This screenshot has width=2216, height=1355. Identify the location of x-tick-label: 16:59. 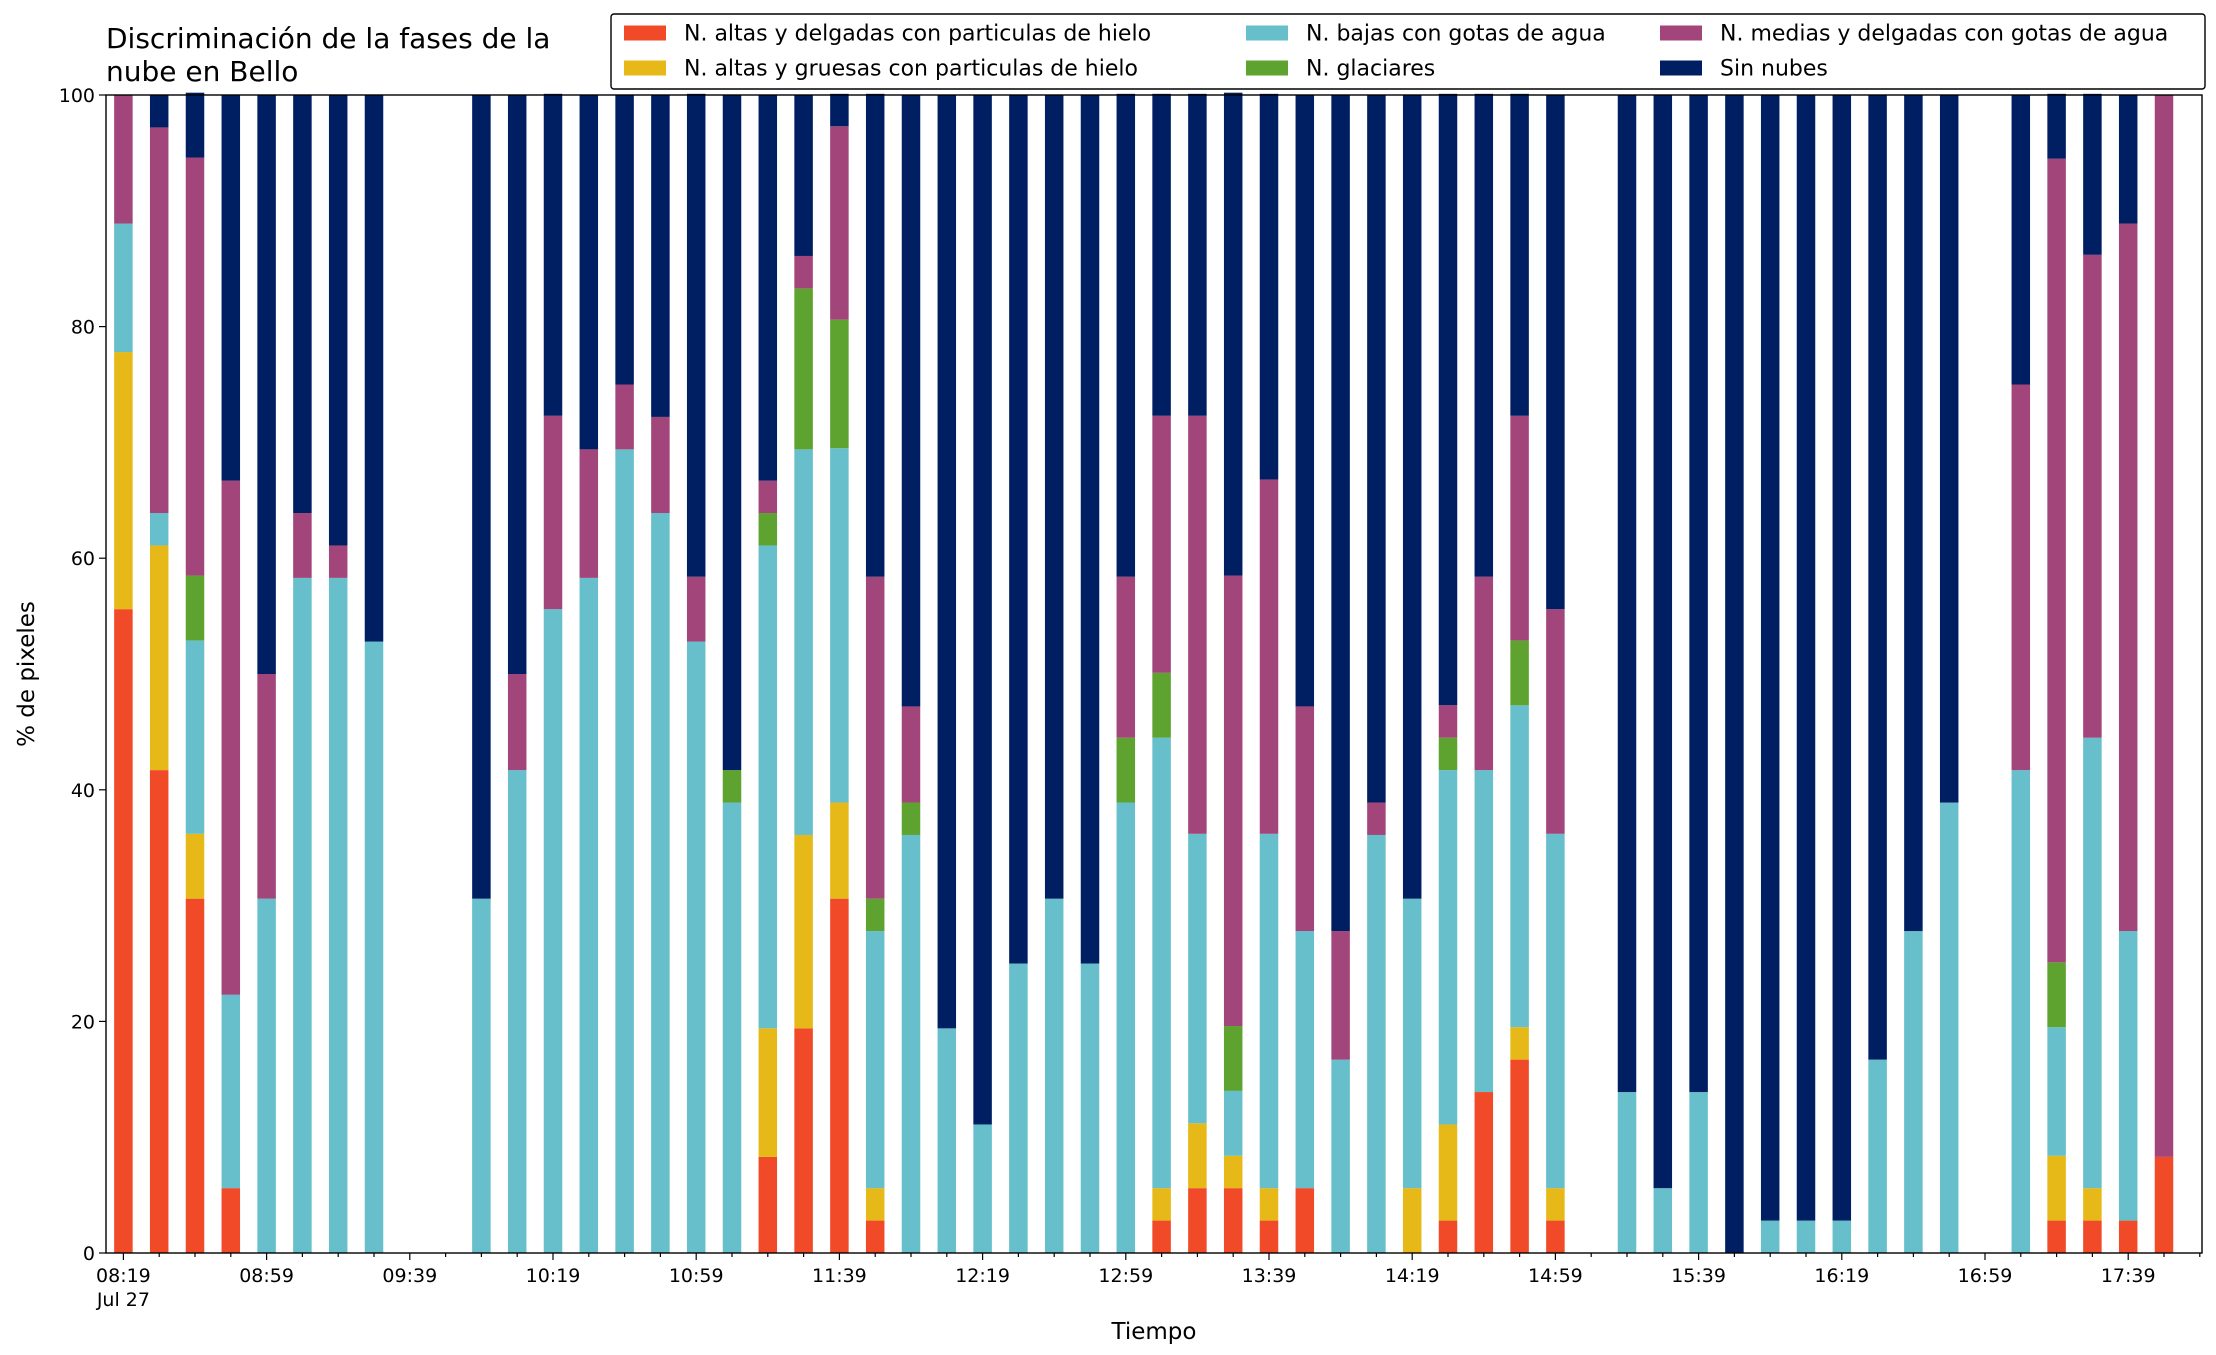
(1985, 1276).